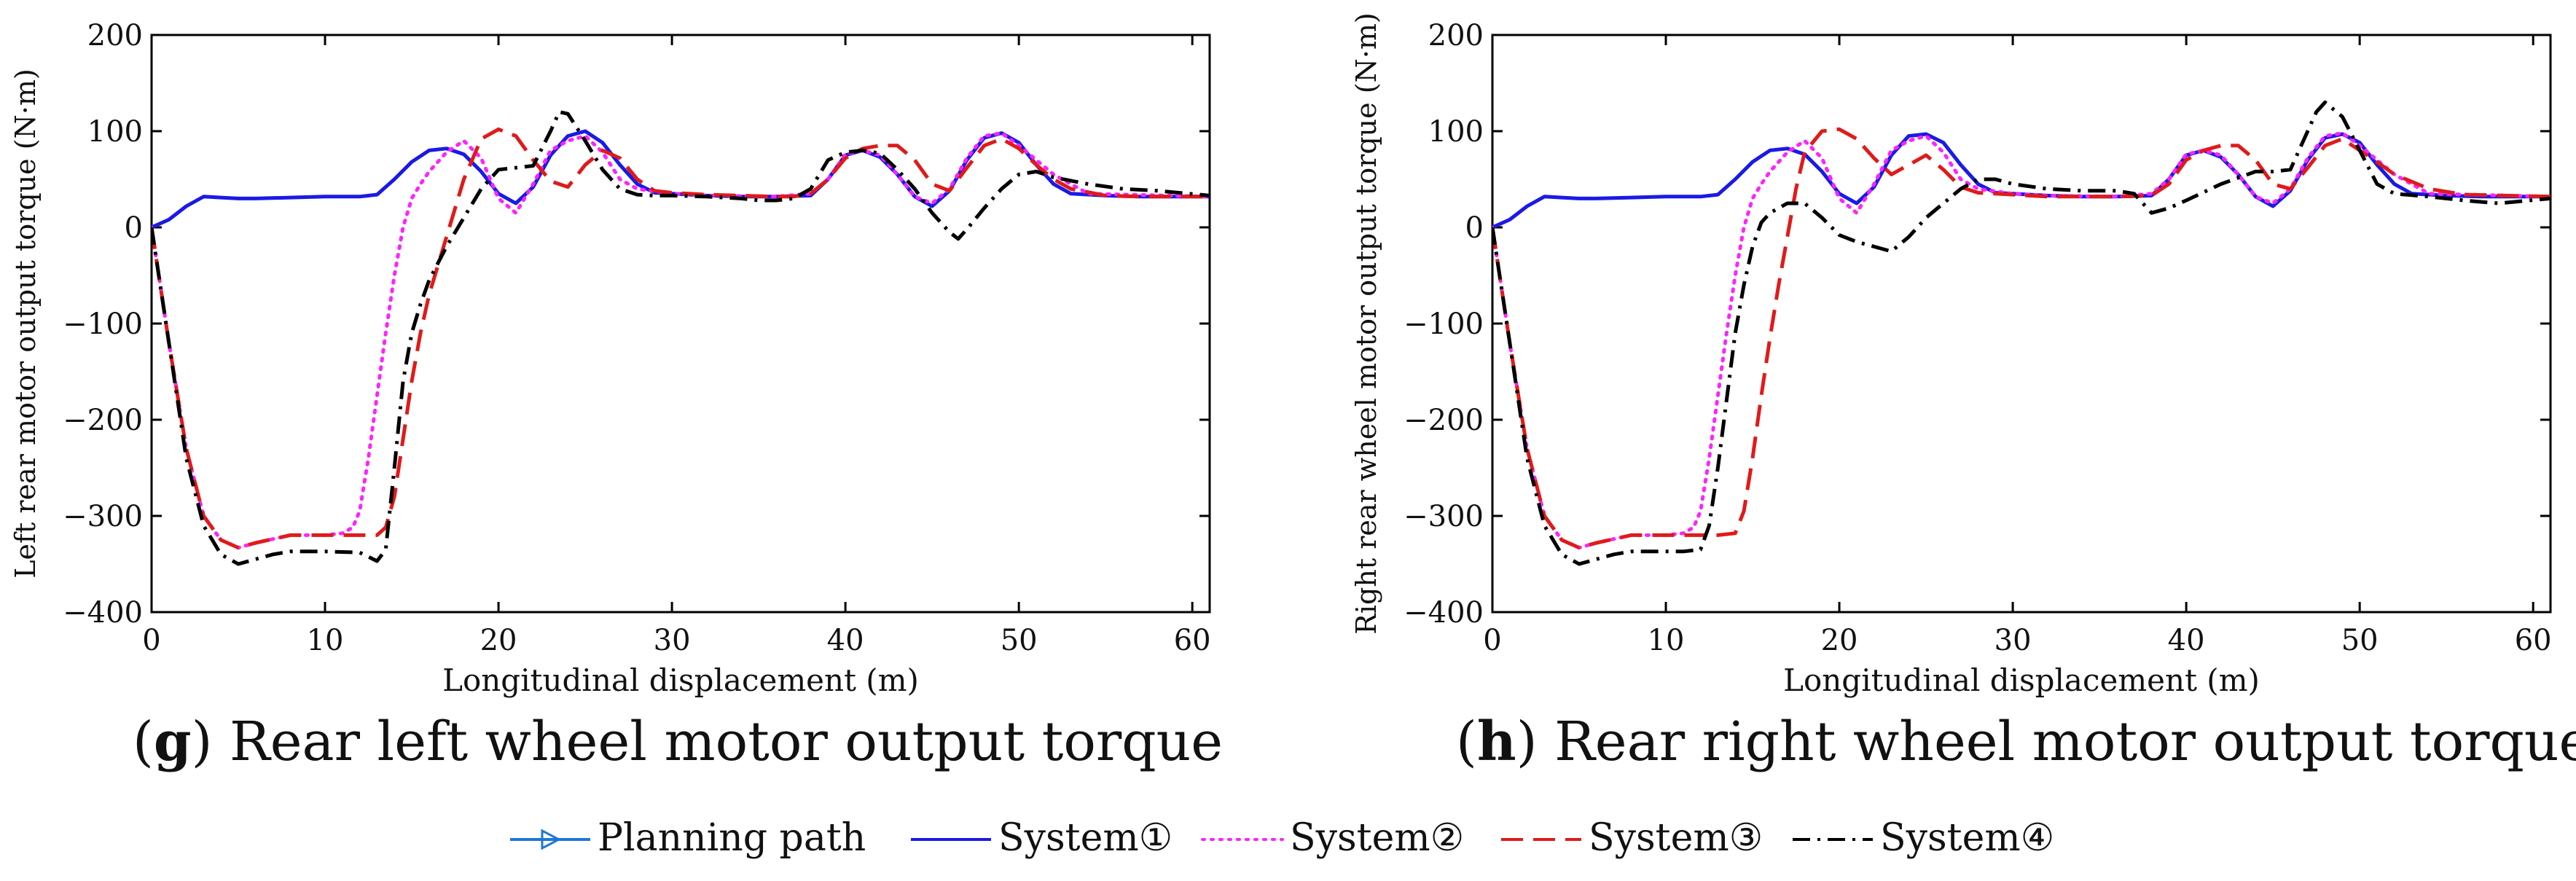  I want to click on legend-label: System④, so click(1967, 838).